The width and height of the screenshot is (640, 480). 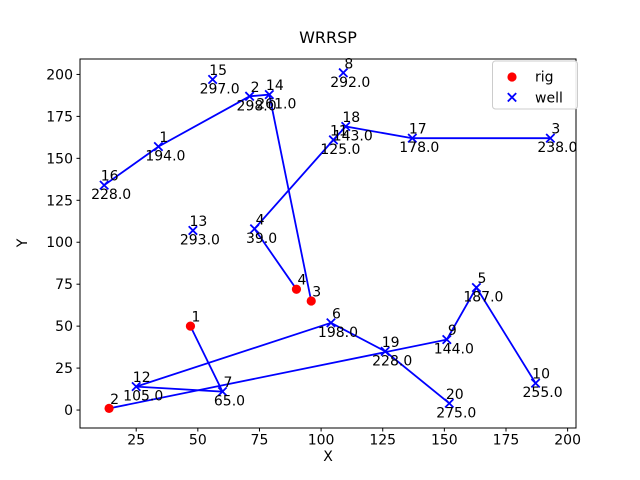 What do you see at coordinates (338, 333) in the screenshot?
I see `well-value-label: 198.0` at bounding box center [338, 333].